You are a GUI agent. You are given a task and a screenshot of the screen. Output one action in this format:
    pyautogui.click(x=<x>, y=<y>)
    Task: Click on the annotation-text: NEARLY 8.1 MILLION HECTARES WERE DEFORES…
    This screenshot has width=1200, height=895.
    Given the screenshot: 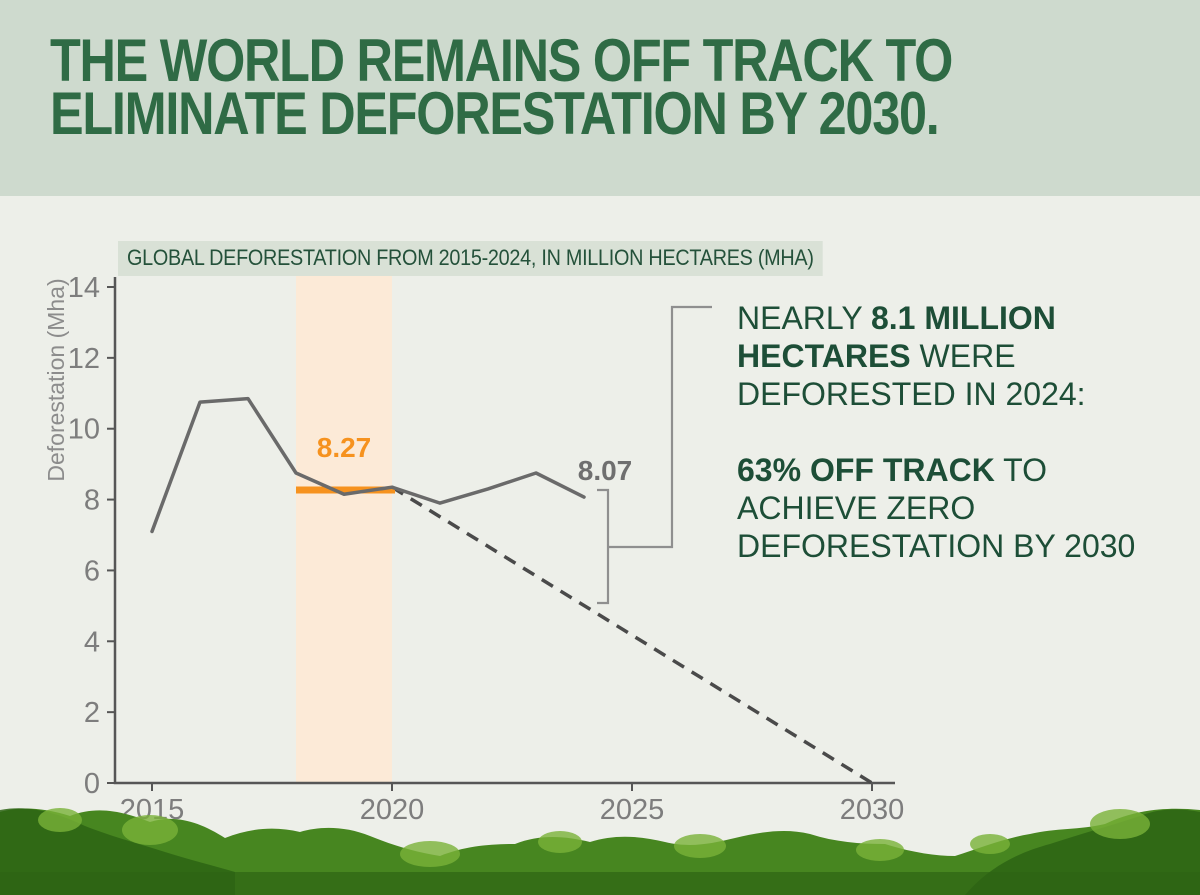 What is the action you would take?
    pyautogui.click(x=957, y=432)
    